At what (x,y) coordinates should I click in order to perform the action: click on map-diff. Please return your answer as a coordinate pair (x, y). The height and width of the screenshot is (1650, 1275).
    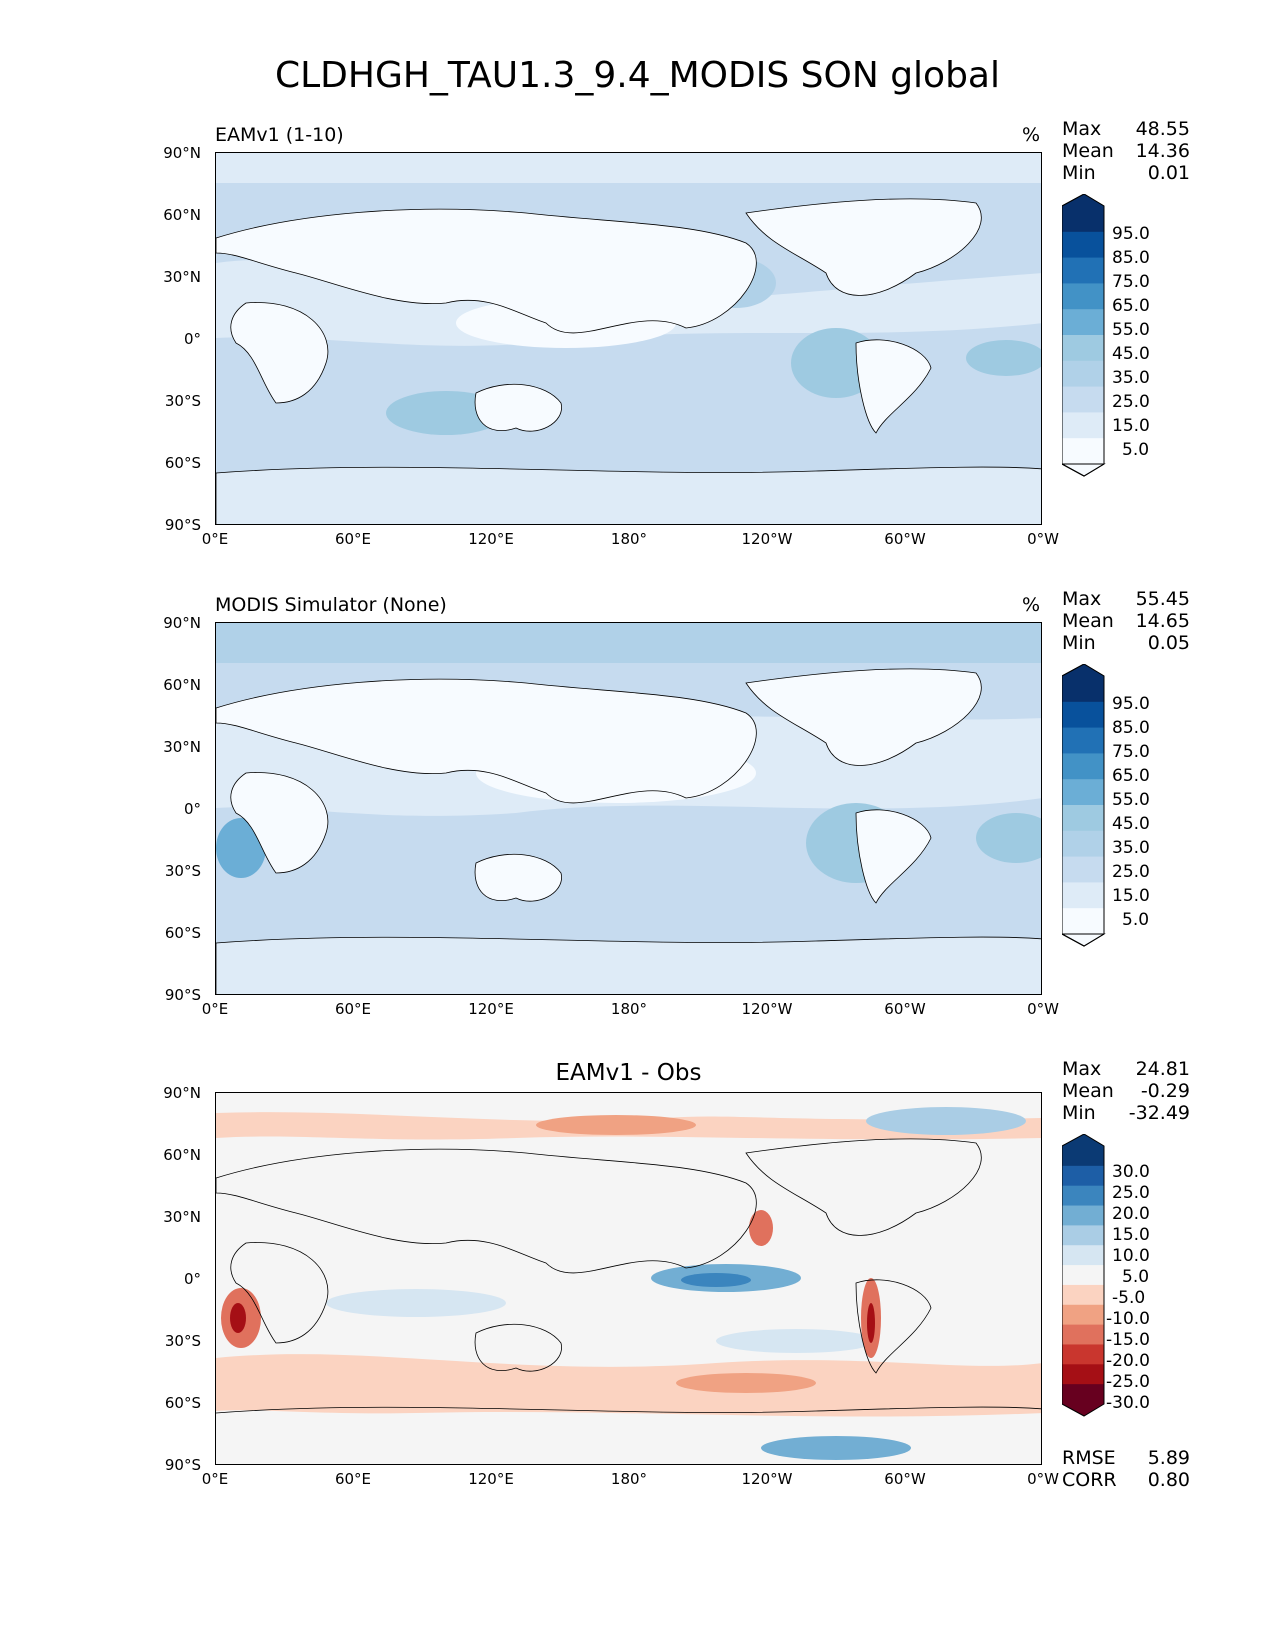
    Looking at the image, I should click on (628, 1278).